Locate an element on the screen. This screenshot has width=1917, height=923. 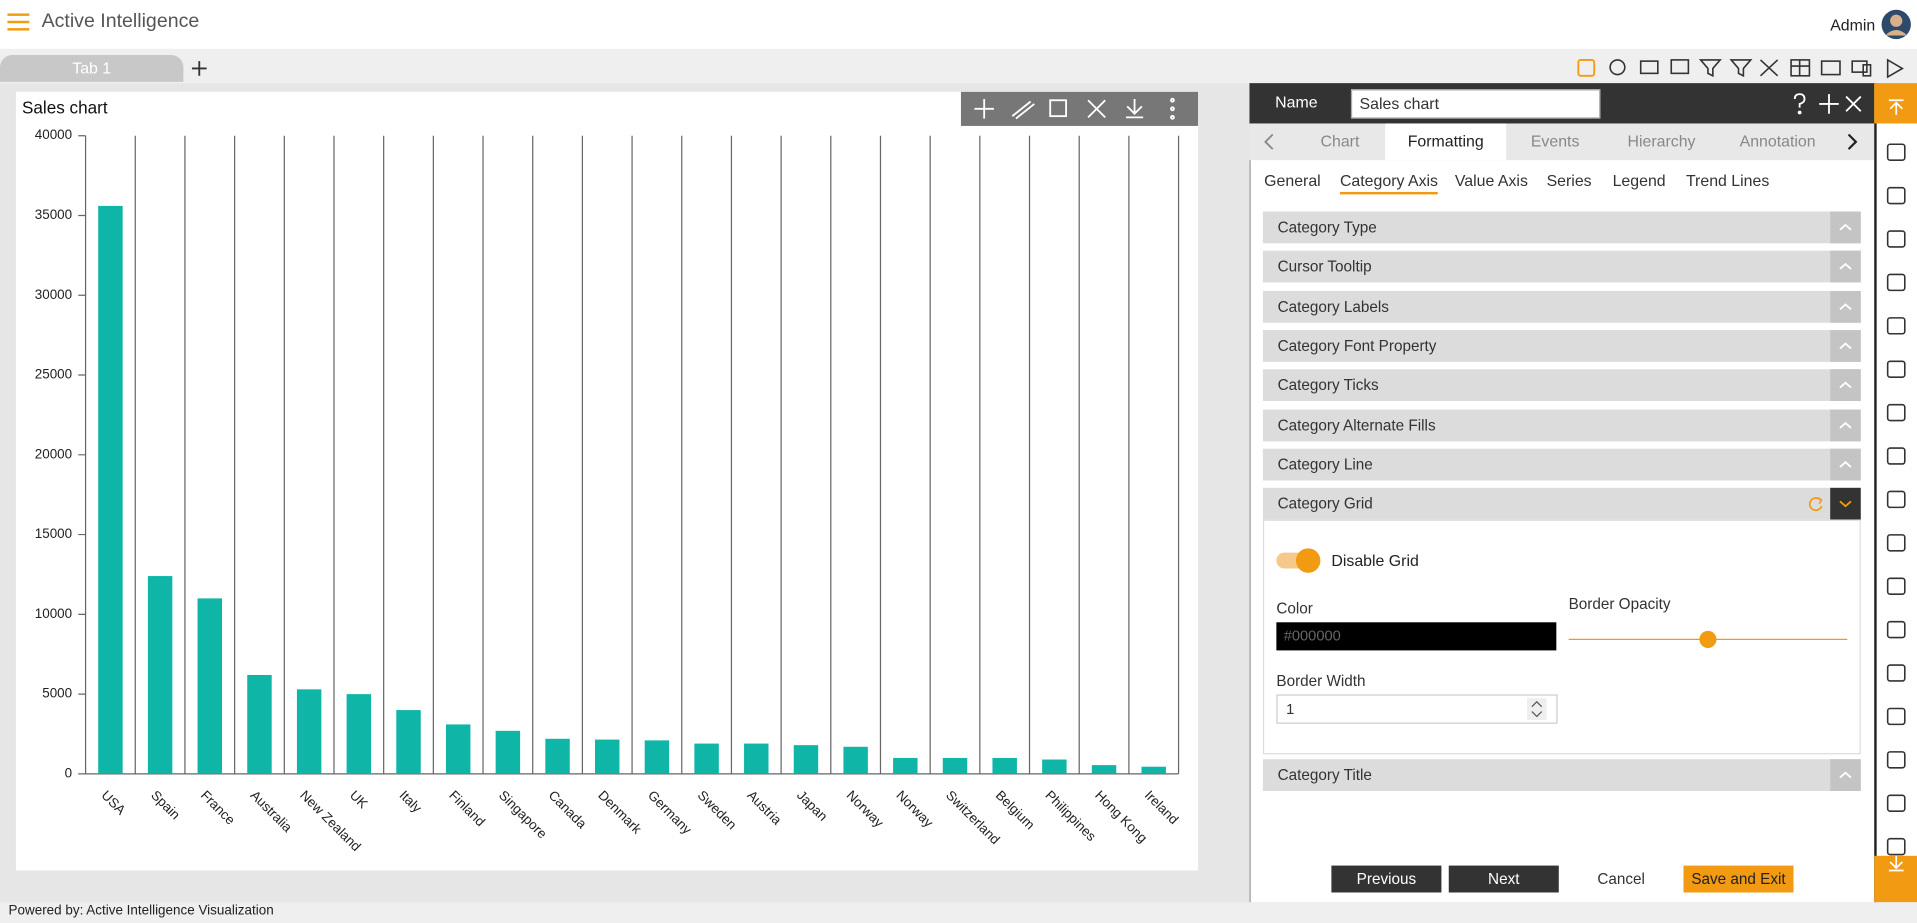
sub-tab: Series is located at coordinates (1569, 180).